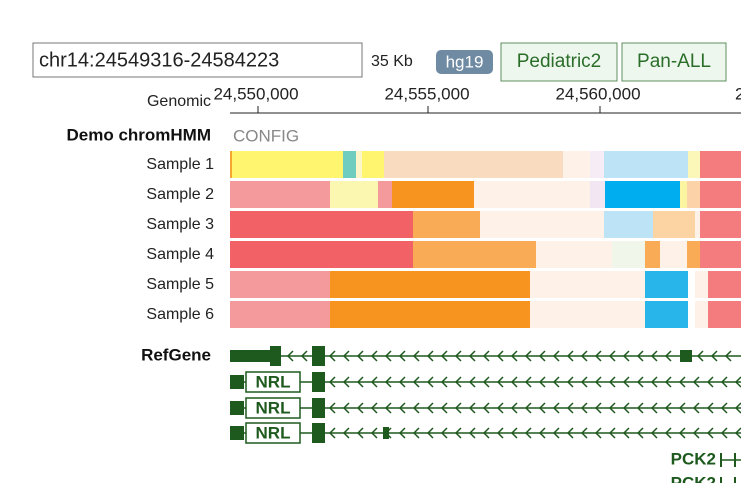  Describe the element at coordinates (180, 314) in the screenshot. I see `sample-label: Sample 6` at that location.